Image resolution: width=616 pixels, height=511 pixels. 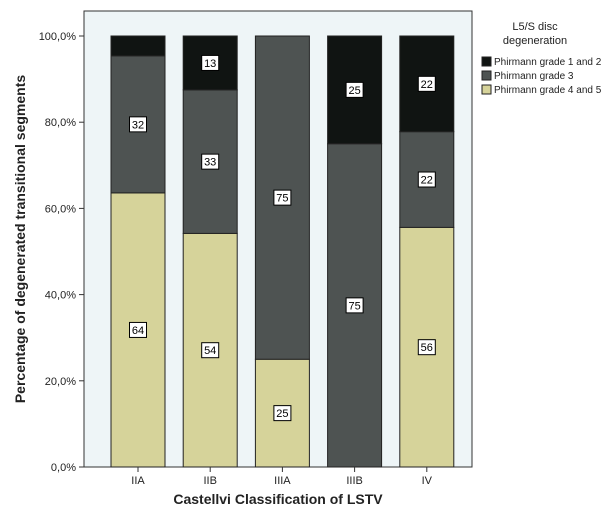 What do you see at coordinates (548, 62) in the screenshot?
I see `legend-label: Phirmann grade 1 and 2` at bounding box center [548, 62].